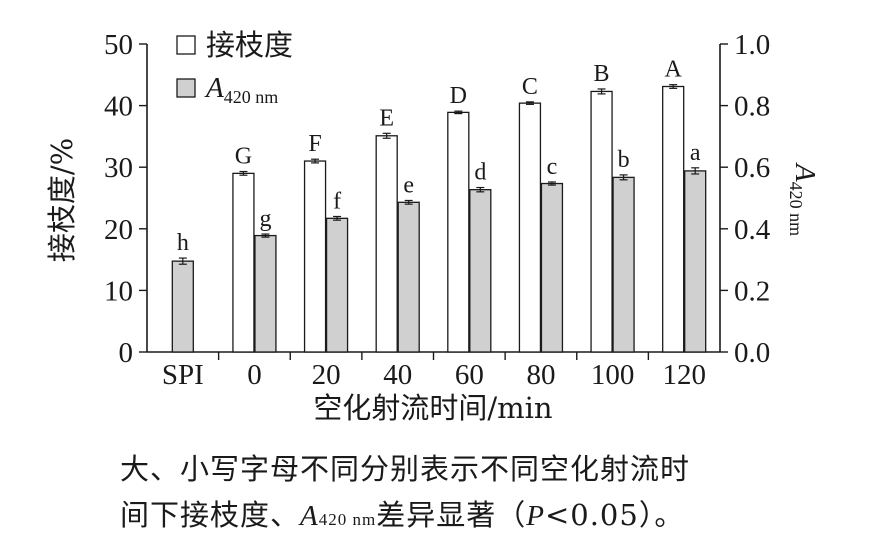 The height and width of the screenshot is (542, 875). Describe the element at coordinates (480, 173) in the screenshot. I see `a420-significance-label: d` at that location.